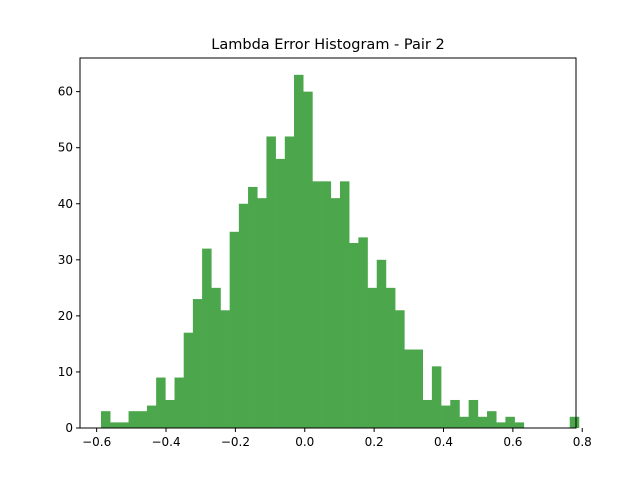 The image size is (640, 480). What do you see at coordinates (65, 372) in the screenshot?
I see `y-tick-label: 10` at bounding box center [65, 372].